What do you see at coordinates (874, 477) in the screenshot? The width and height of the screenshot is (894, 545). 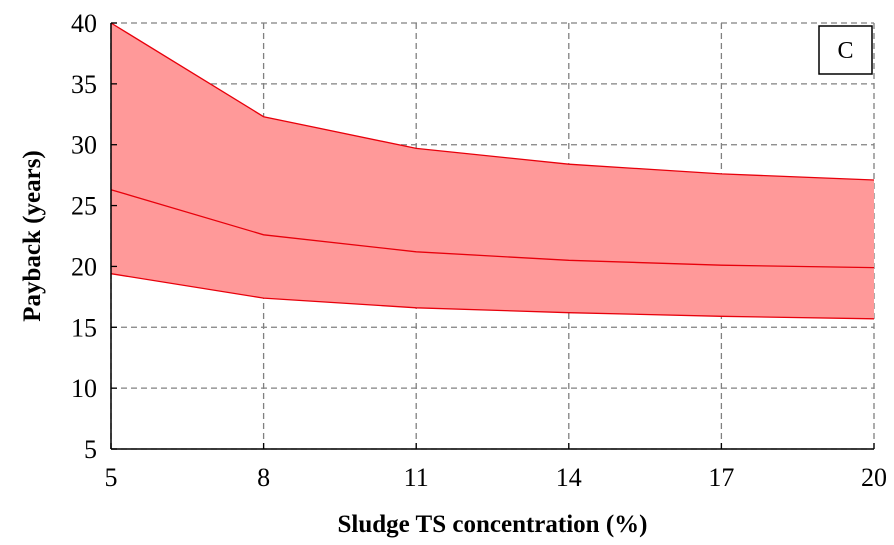 I see `x-tick-label: 20` at bounding box center [874, 477].